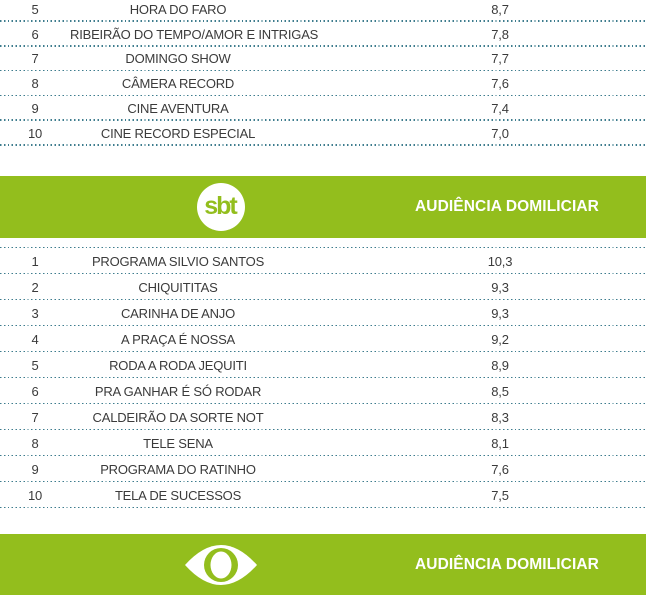  What do you see at coordinates (500, 495) in the screenshot?
I see `rating-cell: 7,5` at bounding box center [500, 495].